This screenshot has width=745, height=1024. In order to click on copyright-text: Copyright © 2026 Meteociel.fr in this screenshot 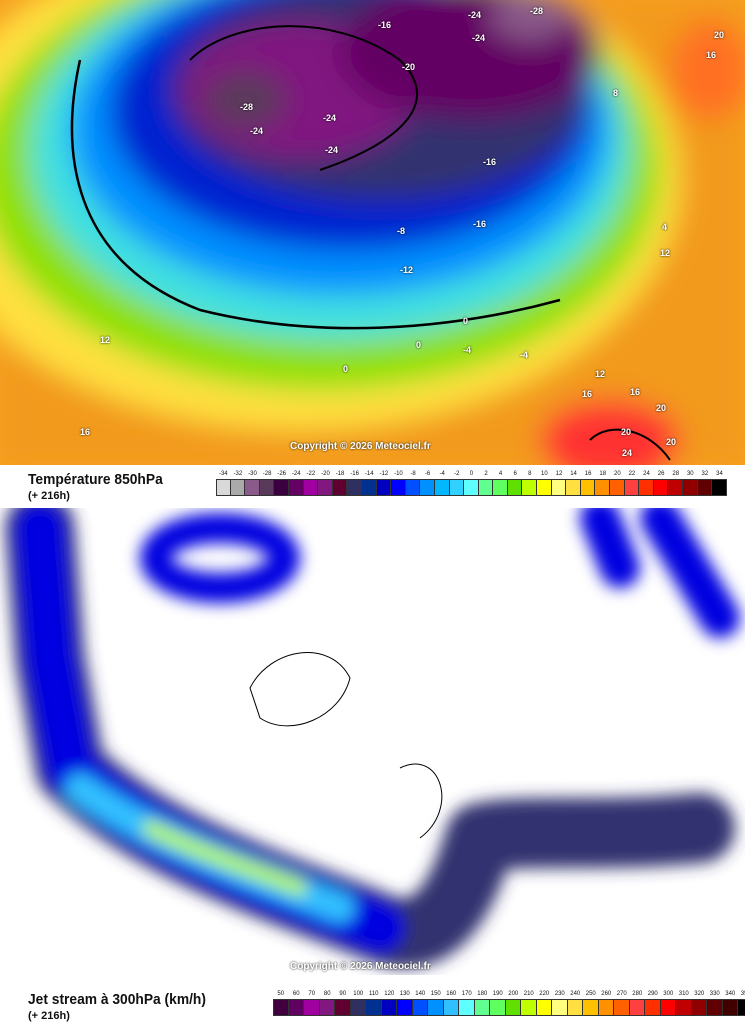, I will do `click(360, 966)`.